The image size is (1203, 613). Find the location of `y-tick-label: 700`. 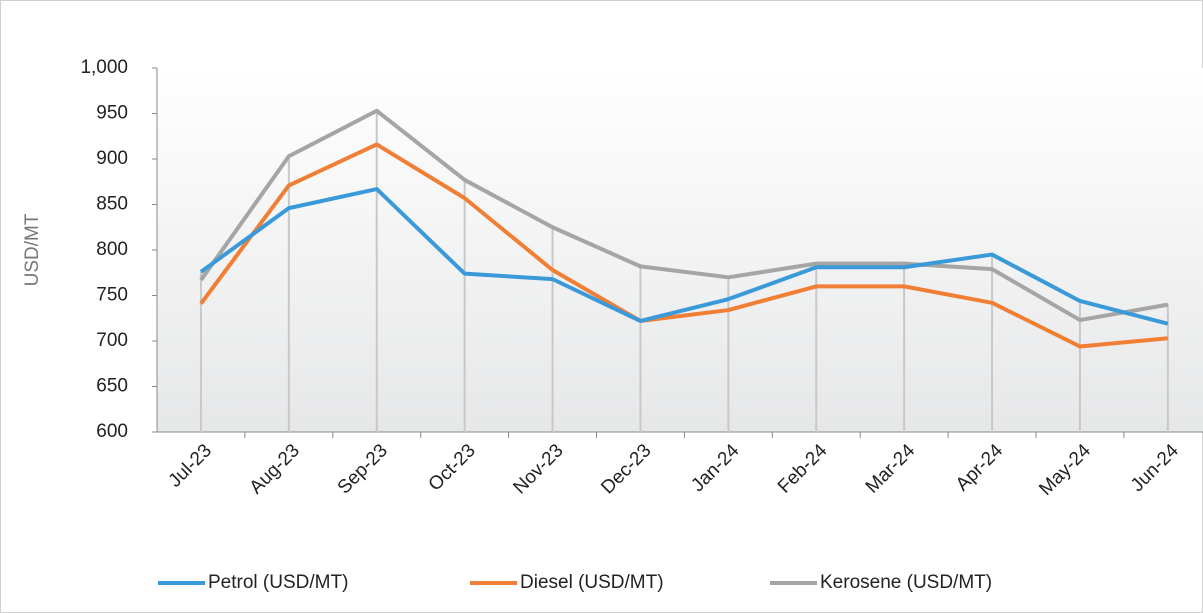

y-tick-label: 700 is located at coordinates (112, 340).